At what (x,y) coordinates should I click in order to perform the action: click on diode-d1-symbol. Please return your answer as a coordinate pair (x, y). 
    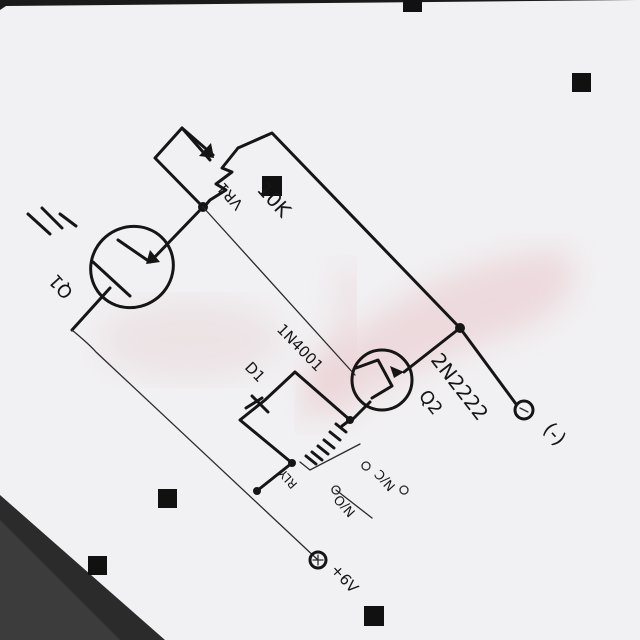
    Looking at the image, I should click on (257, 404).